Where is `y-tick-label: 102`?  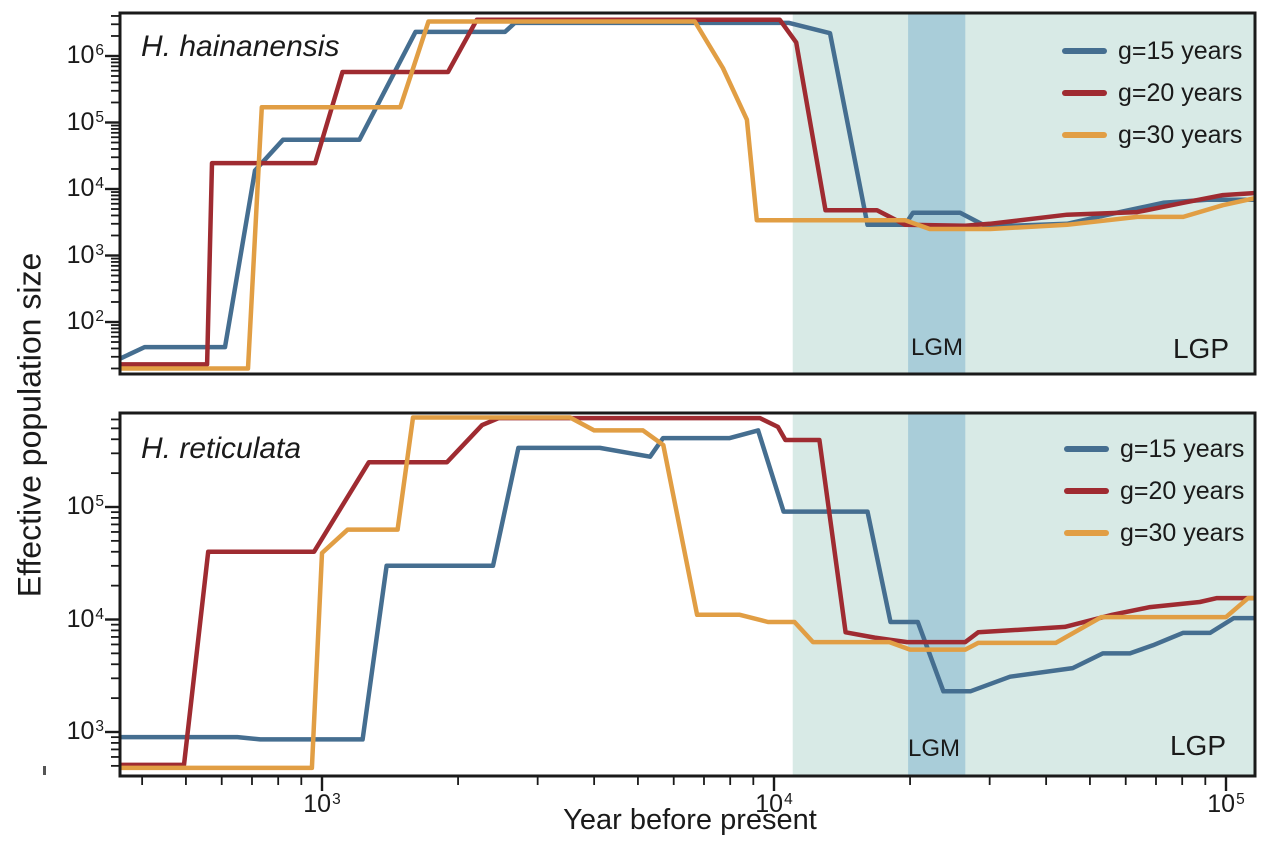
y-tick-label: 102 is located at coordinates (85, 321).